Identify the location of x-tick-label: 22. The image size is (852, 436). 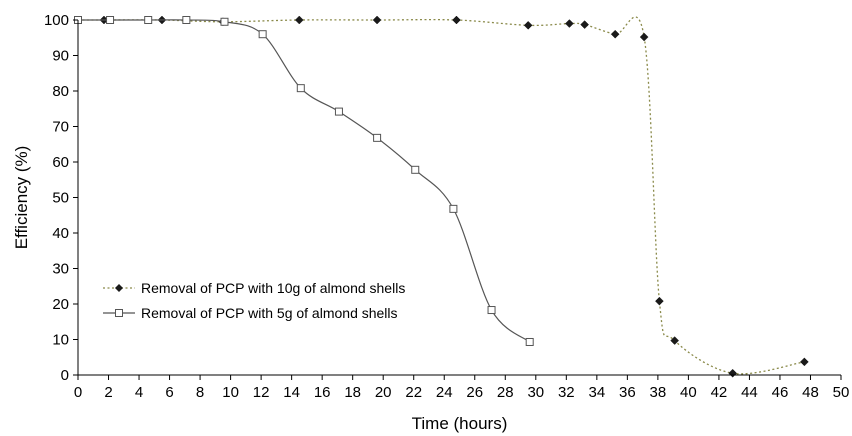
(413, 392).